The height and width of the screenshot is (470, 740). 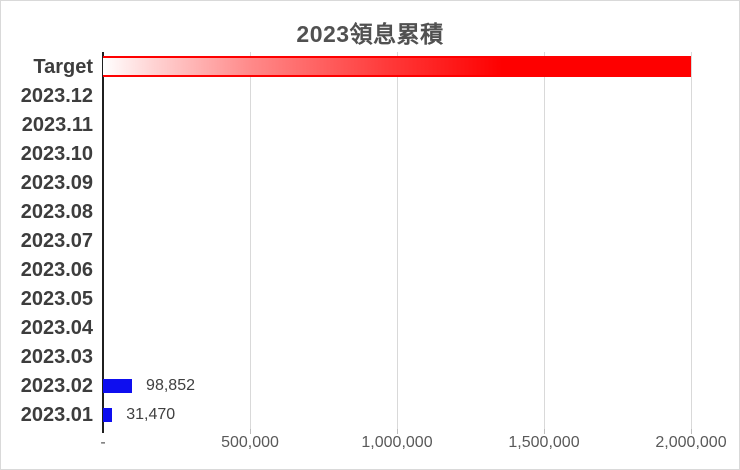 I want to click on category-label: 2023.02, so click(x=56, y=385).